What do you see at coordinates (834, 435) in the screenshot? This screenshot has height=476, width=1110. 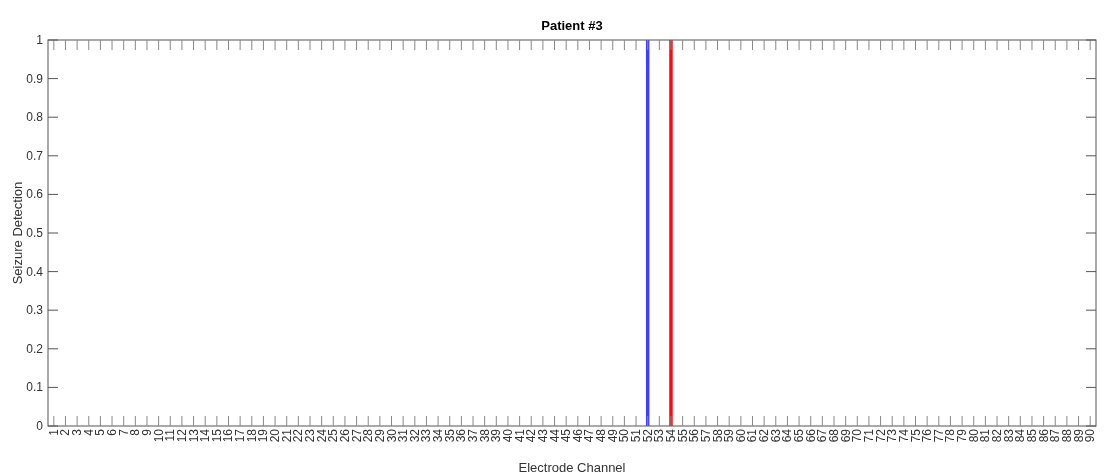 I see `x-tick-label: 68` at bounding box center [834, 435].